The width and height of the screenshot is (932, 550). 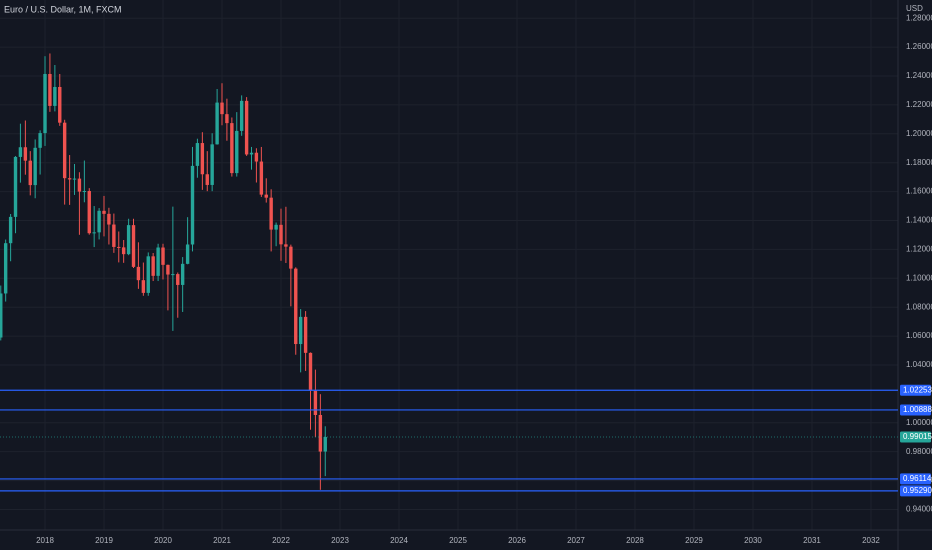 I want to click on x-tick-label: 2027, so click(x=576, y=540).